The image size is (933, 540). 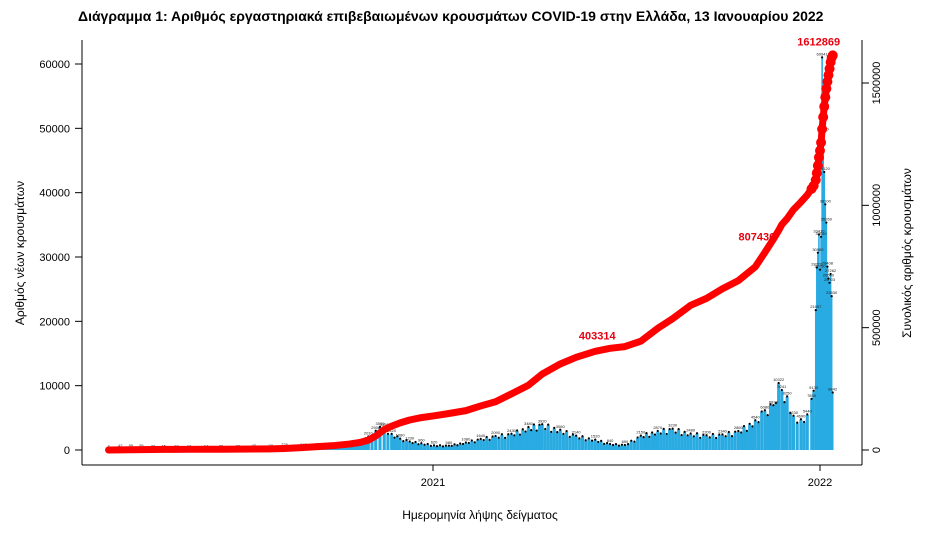 What do you see at coordinates (723, 430) in the screenshot?
I see `daily-point-label: 2340` at bounding box center [723, 430].